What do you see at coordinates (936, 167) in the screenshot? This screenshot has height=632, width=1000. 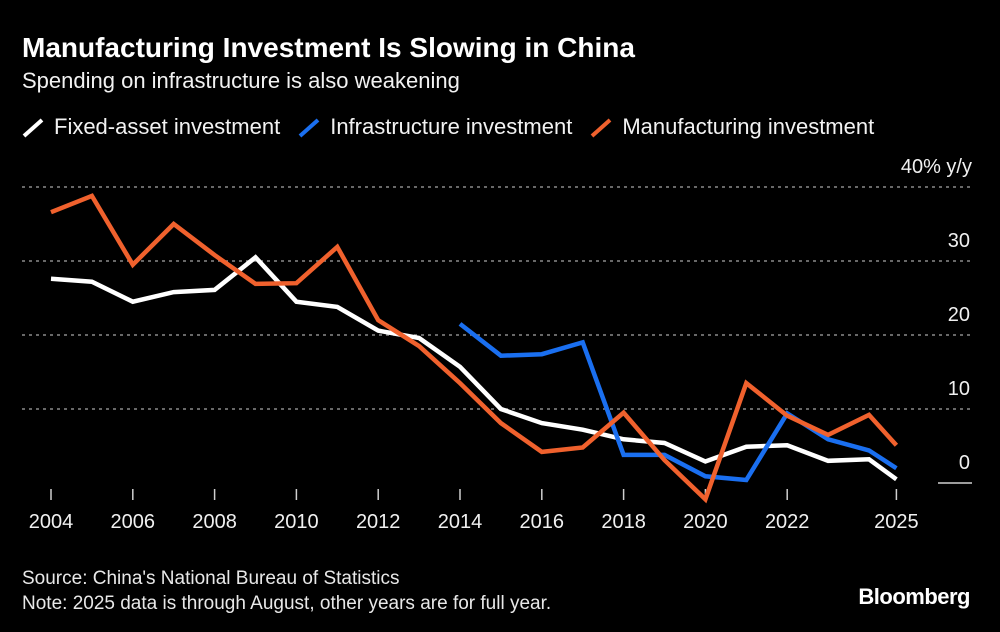 I see `y-unit-label: 40% y/y` at bounding box center [936, 167].